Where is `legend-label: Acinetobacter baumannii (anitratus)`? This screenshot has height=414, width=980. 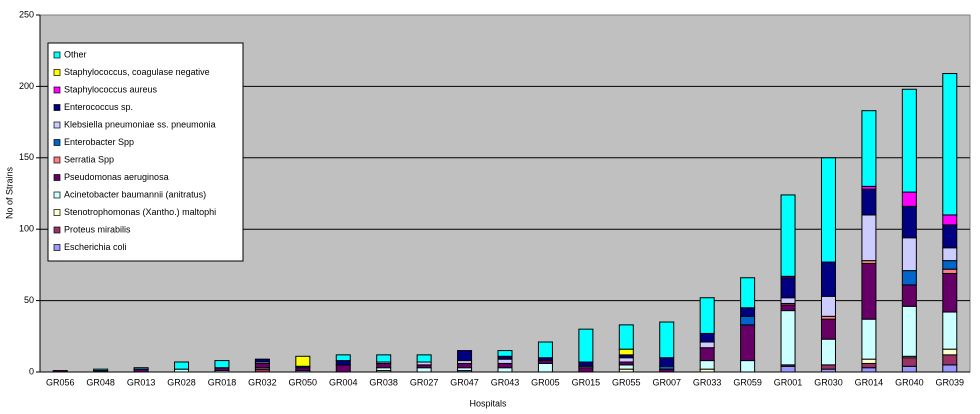 legend-label: Acinetobacter baumannii (anitratus) is located at coordinates (135, 194).